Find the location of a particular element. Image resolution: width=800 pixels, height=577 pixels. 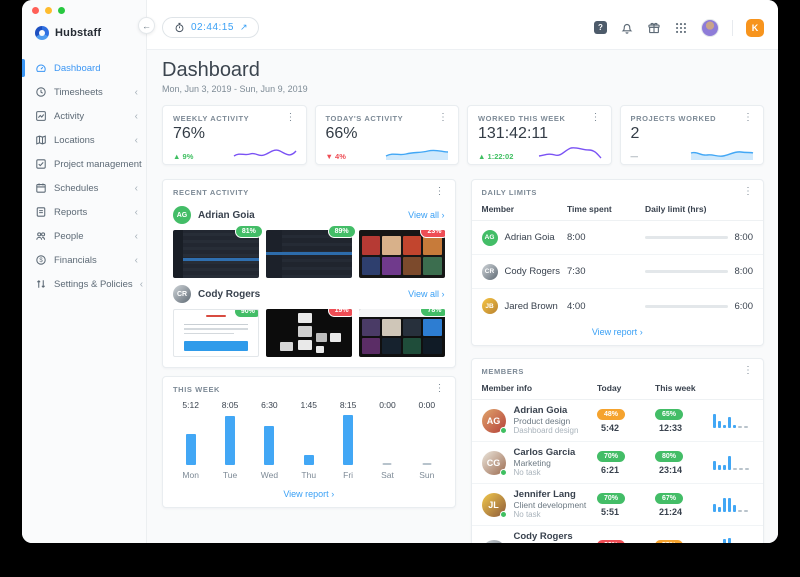

screenshot-thumbnail: 23% is located at coordinates (401, 254).